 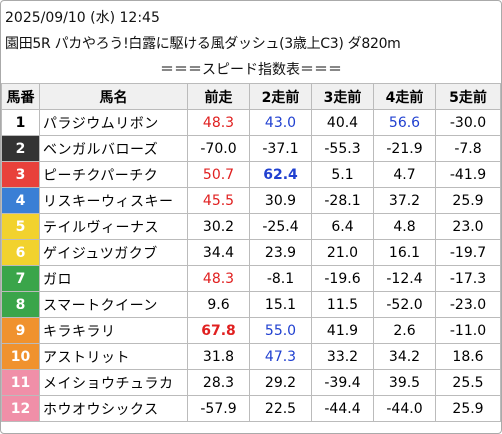 What do you see at coordinates (113, 96) in the screenshot?
I see `column-header: 馬名` at bounding box center [113, 96].